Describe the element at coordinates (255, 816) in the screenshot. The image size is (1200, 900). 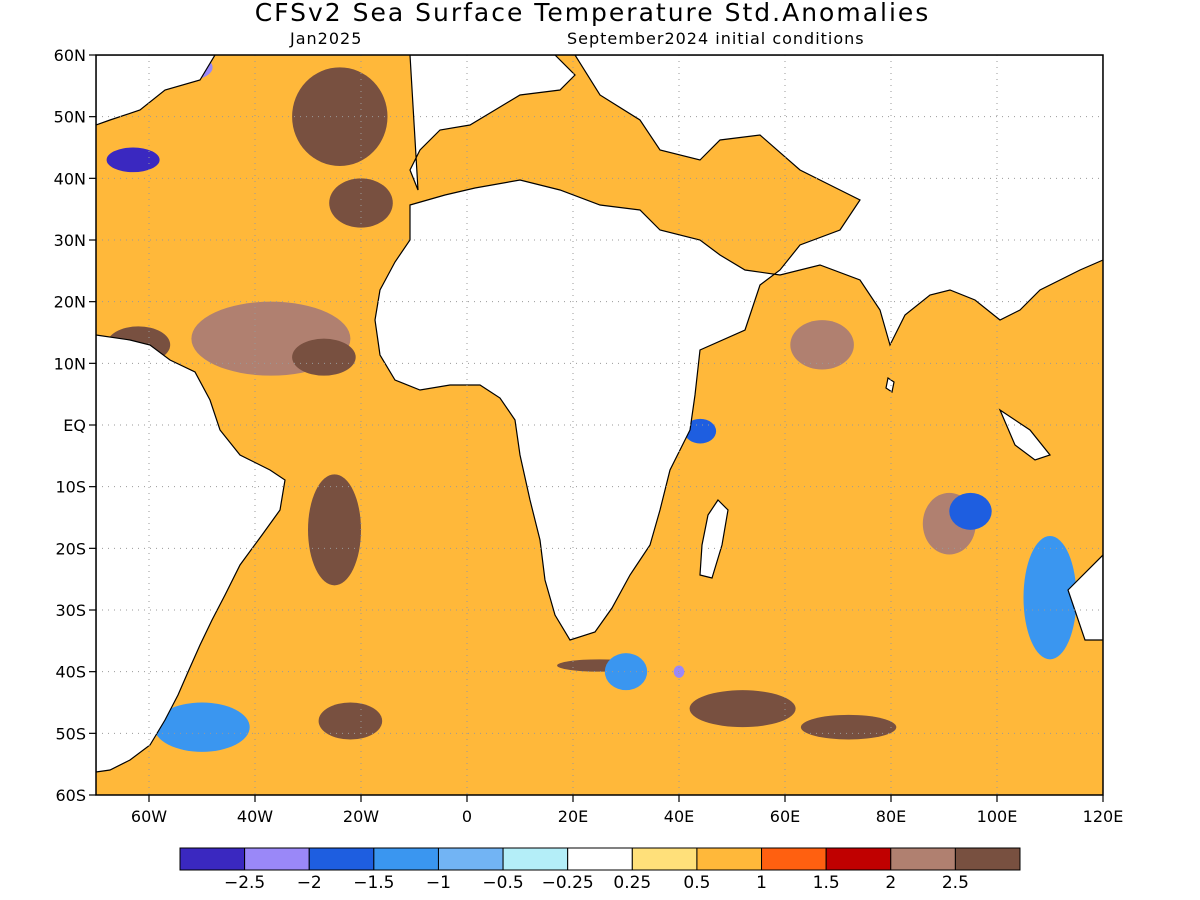
I see `lon-tick-label-1: 40W` at that location.